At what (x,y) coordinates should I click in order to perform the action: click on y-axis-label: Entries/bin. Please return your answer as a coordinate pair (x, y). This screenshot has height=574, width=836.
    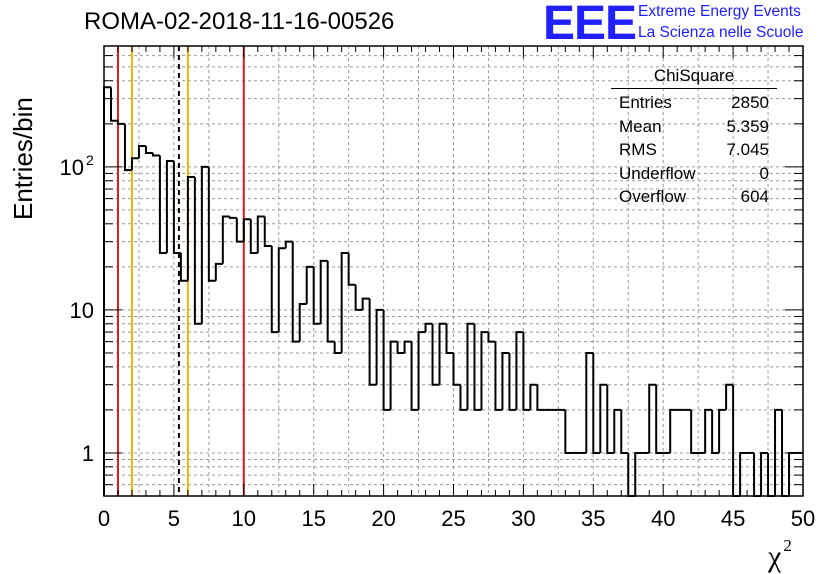
    Looking at the image, I should click on (23, 158).